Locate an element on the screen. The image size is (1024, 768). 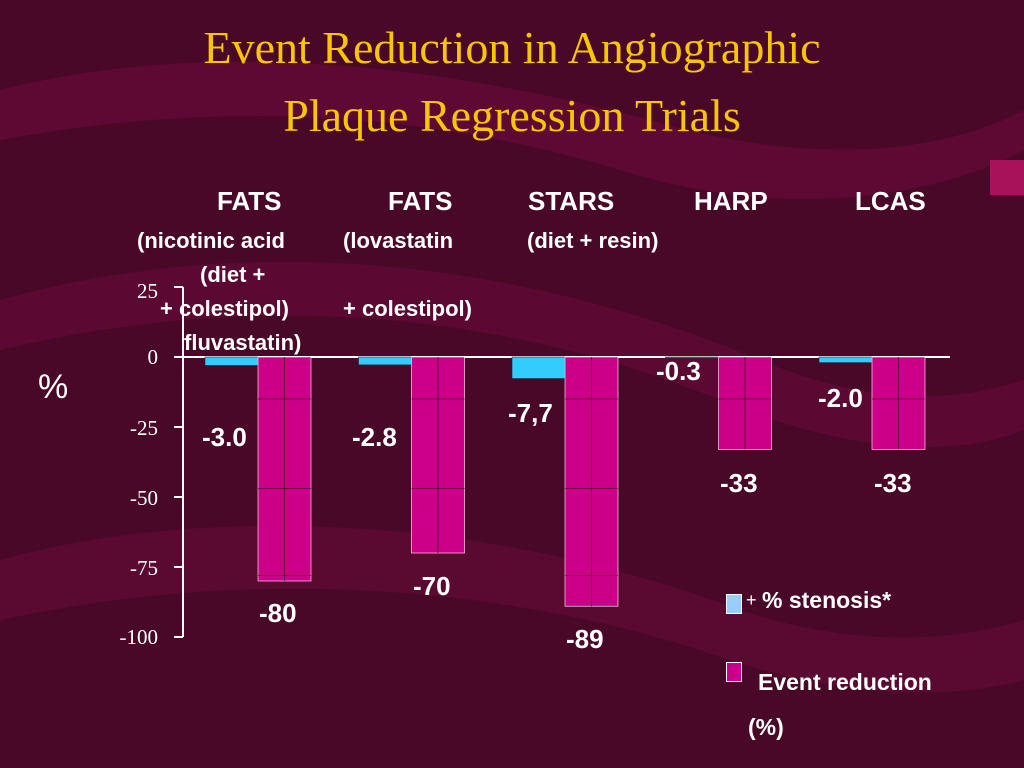
y-tick-25: 25 is located at coordinates (147, 291).